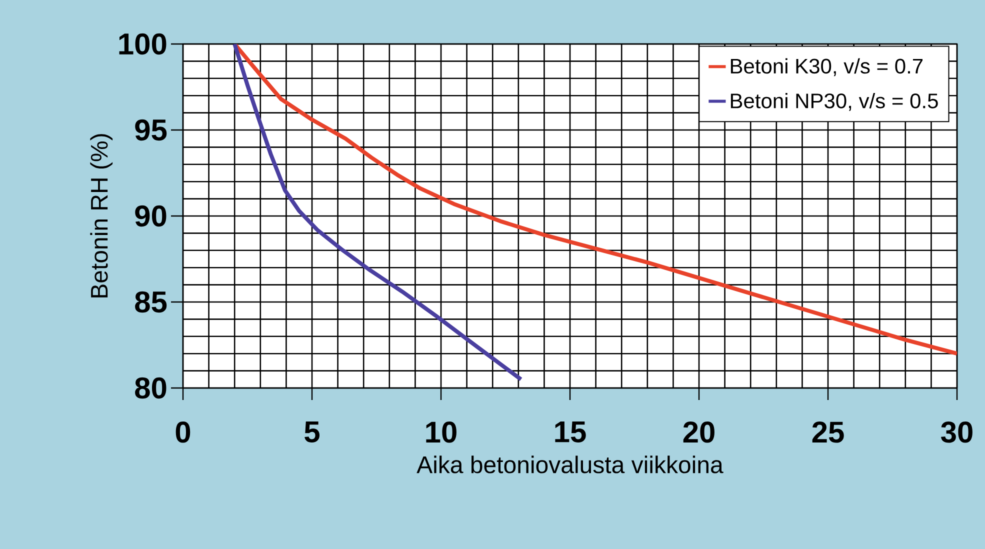 Image resolution: width=985 pixels, height=549 pixels. I want to click on y-tick-label: 90, so click(150, 216).